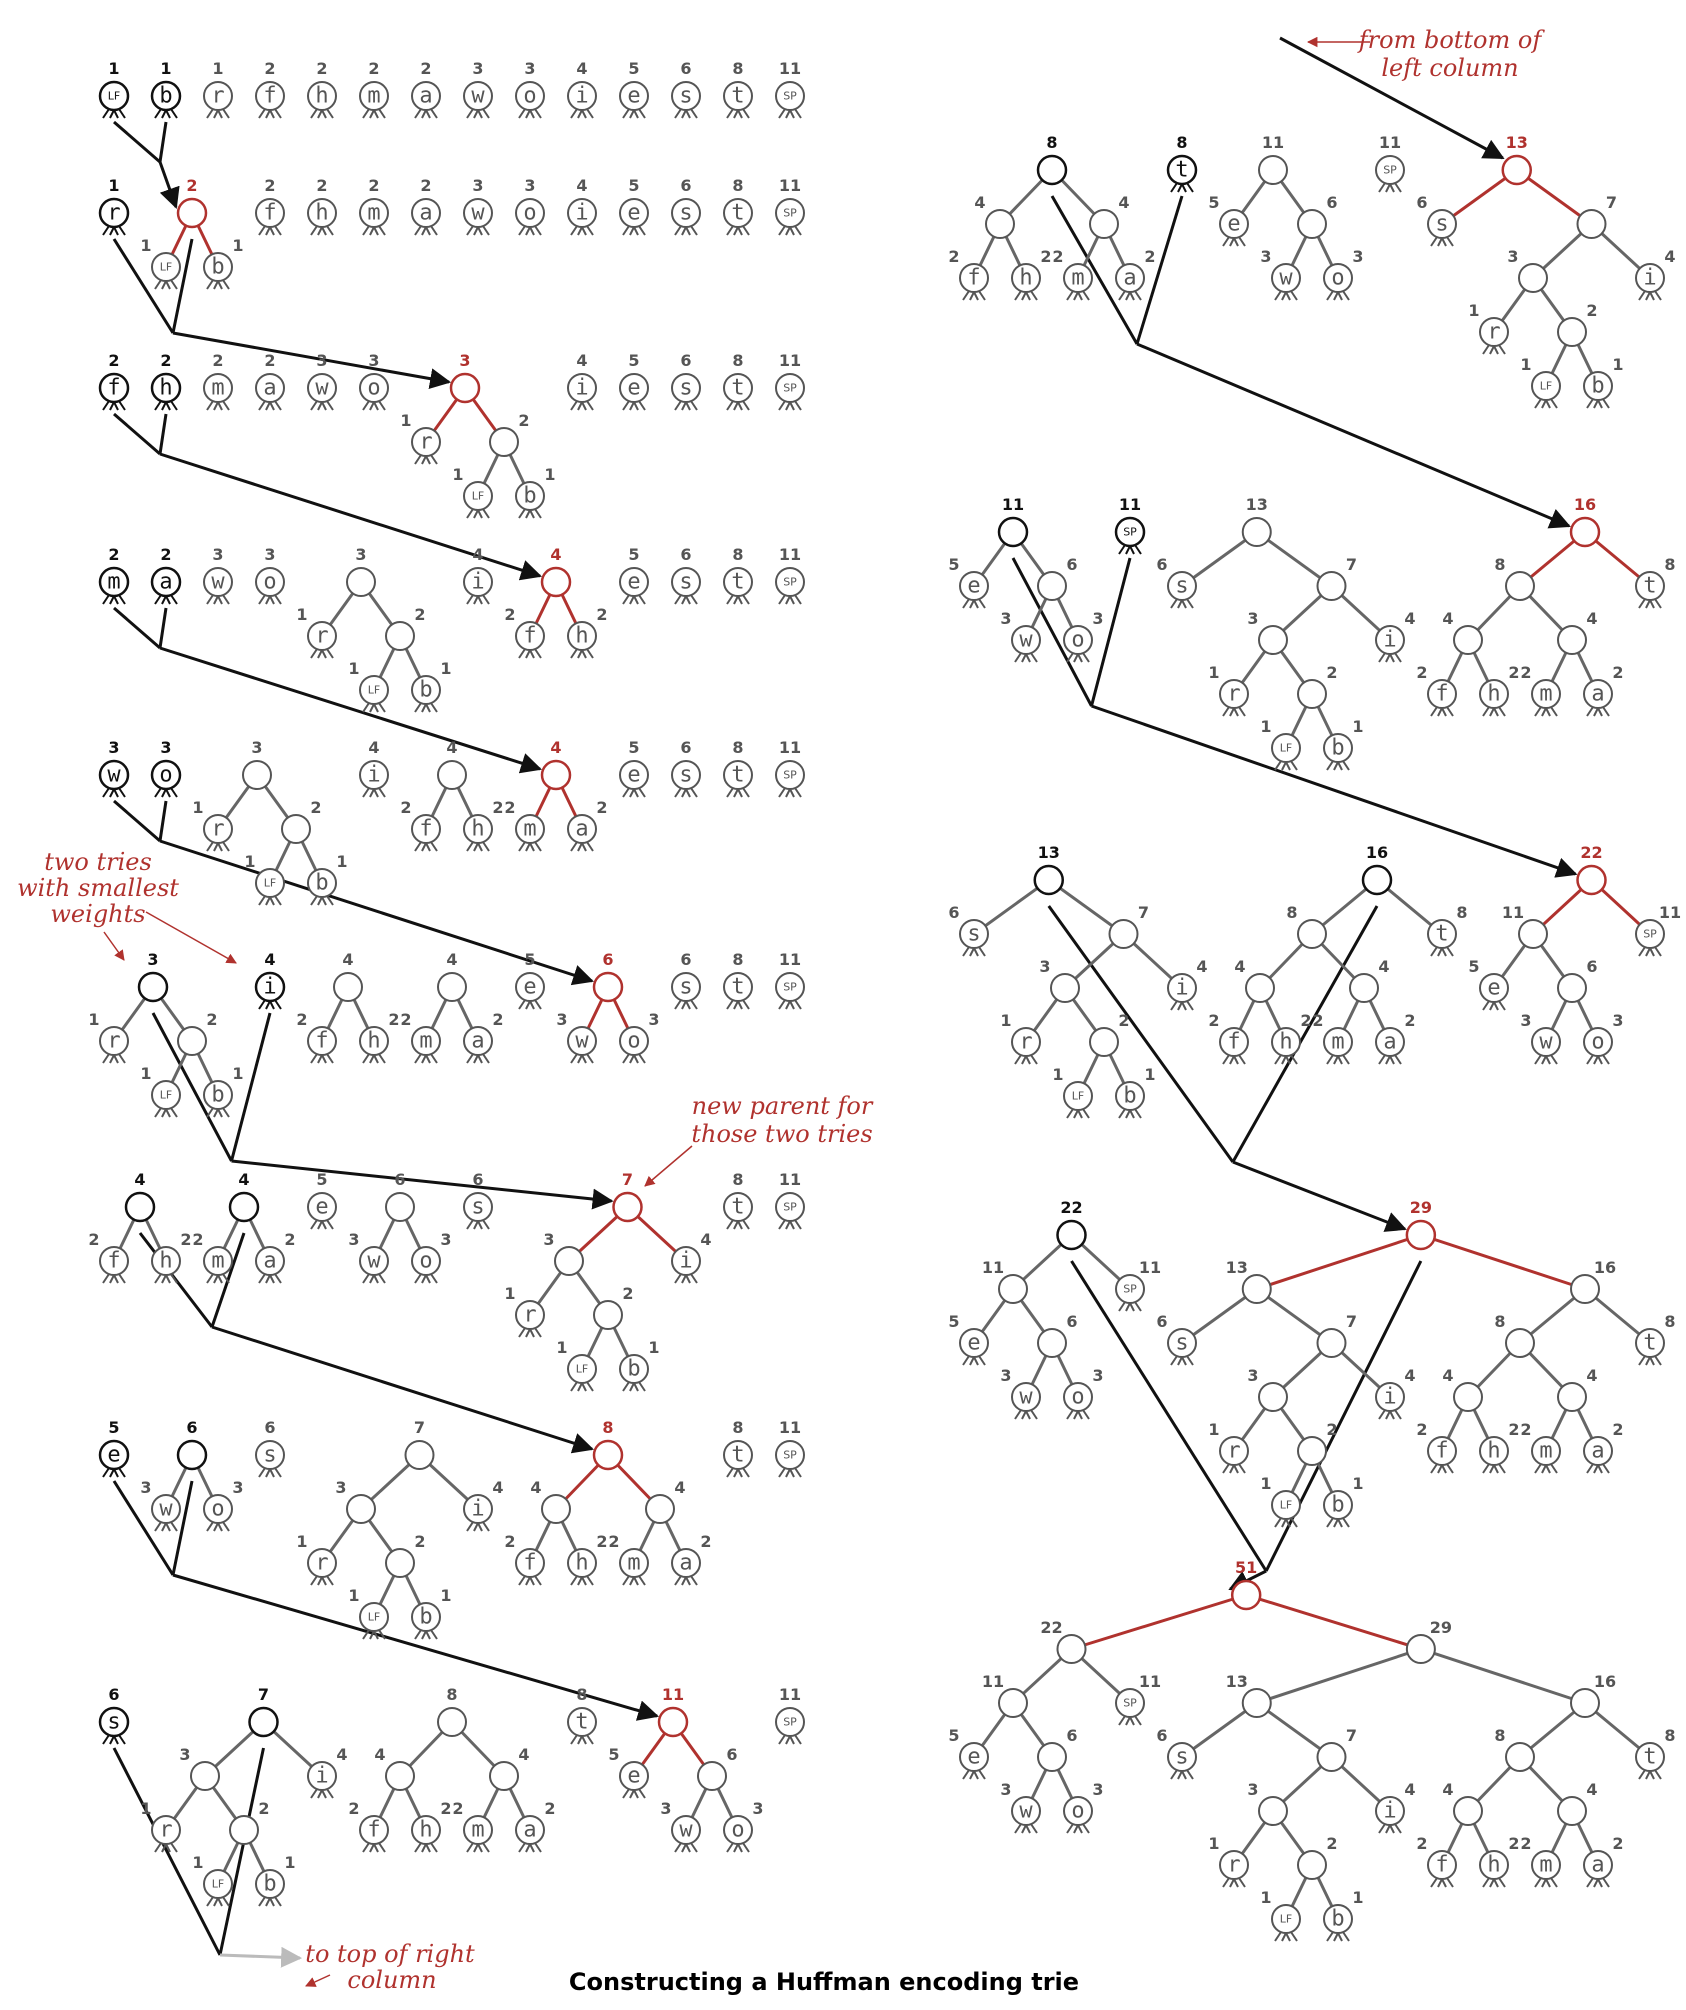 The height and width of the screenshot is (2010, 1686). Describe the element at coordinates (166, 768) in the screenshot. I see `leaf-node-o: o3` at that location.